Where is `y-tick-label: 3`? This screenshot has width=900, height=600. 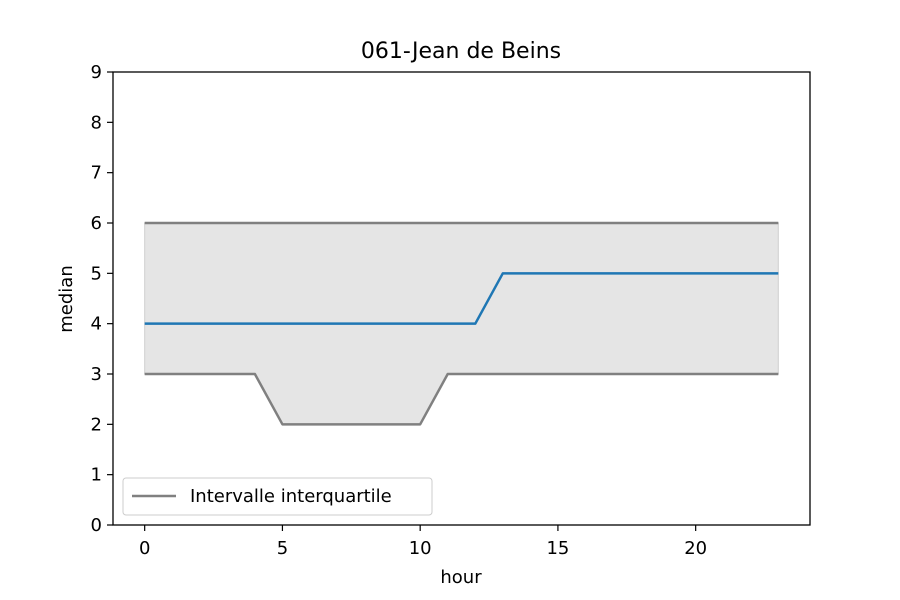
y-tick-label: 3 is located at coordinates (96, 374).